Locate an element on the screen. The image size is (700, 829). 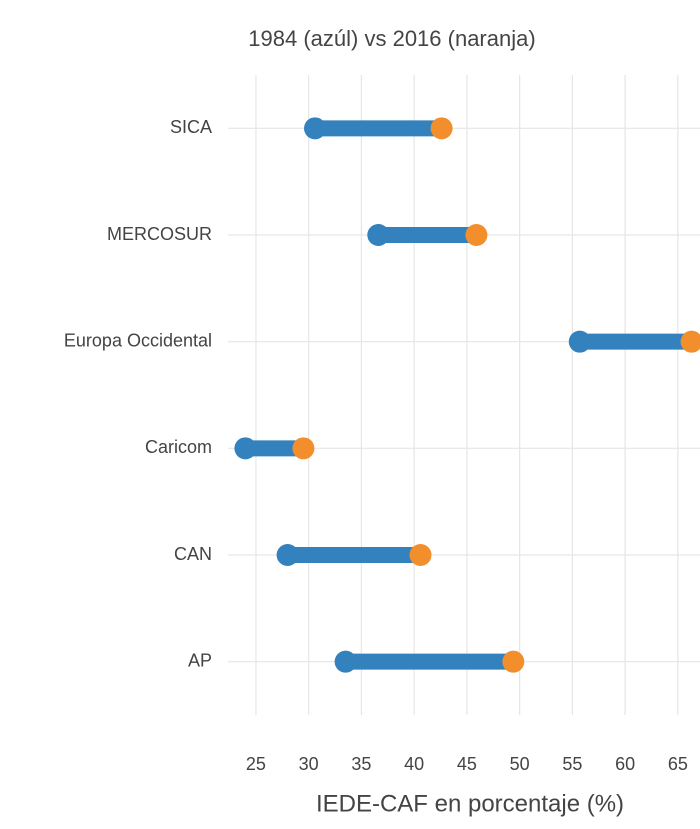
x-tick-label: 45 is located at coordinates (467, 764).